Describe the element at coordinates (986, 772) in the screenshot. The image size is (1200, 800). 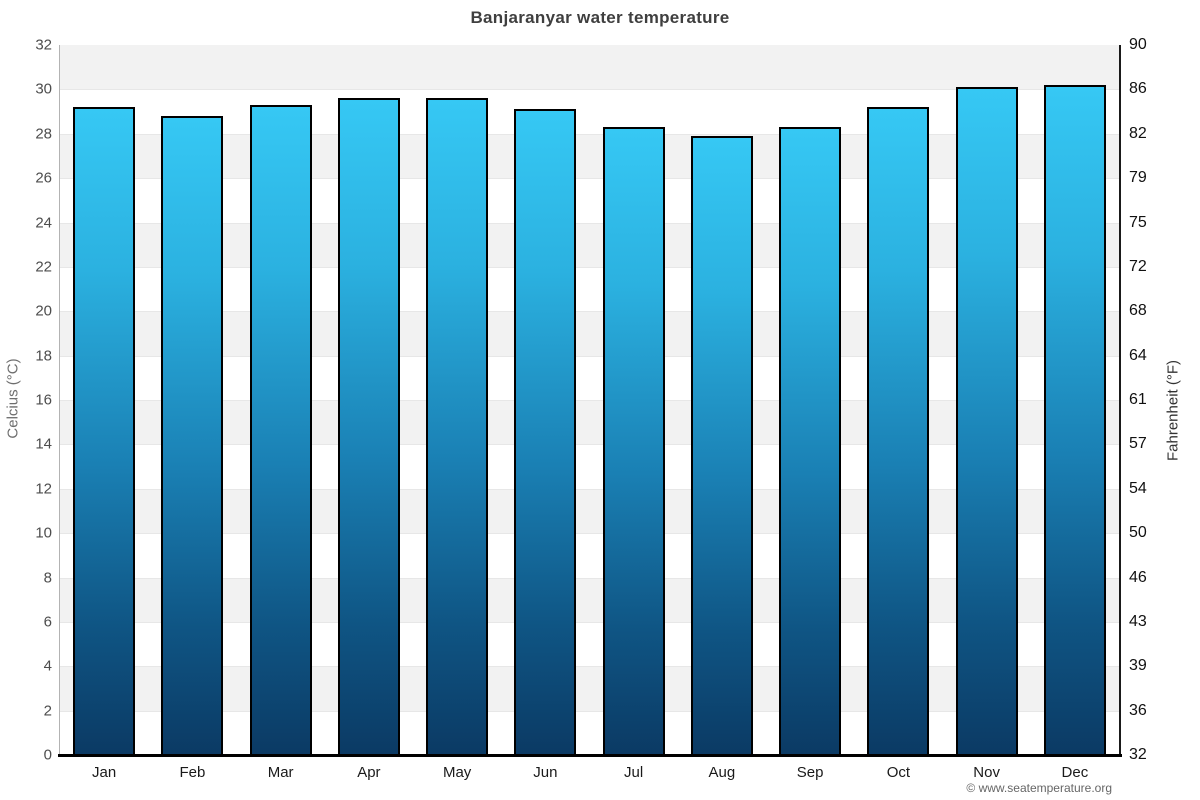
I see `xtick-nov: Nov` at that location.